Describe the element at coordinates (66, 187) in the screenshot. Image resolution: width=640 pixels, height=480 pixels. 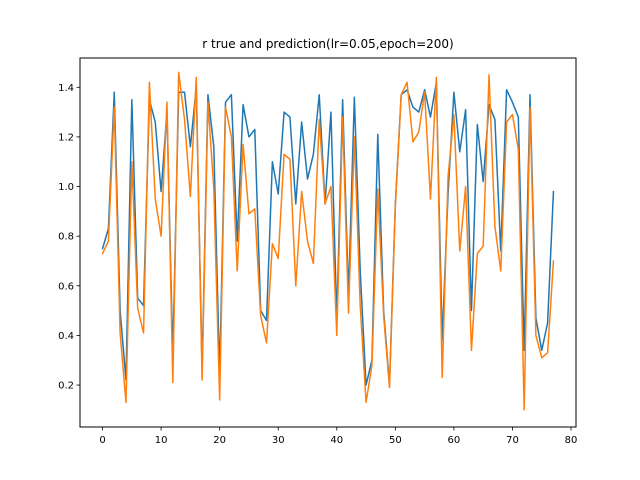
I see `y-tick-label: 1.0` at that location.